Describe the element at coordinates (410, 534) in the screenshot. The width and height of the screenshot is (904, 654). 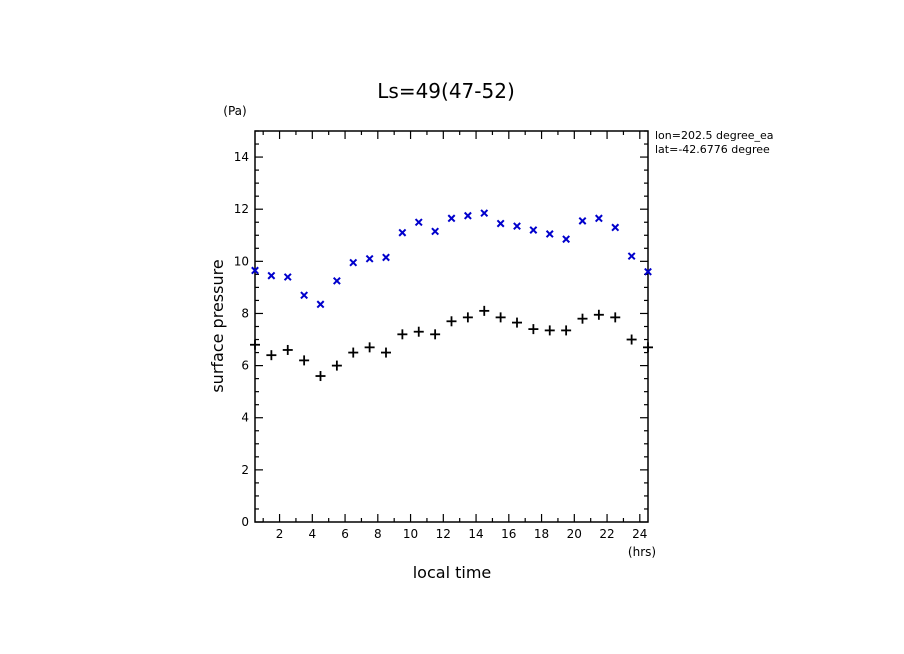
I see `x-tick-label: 10` at that location.